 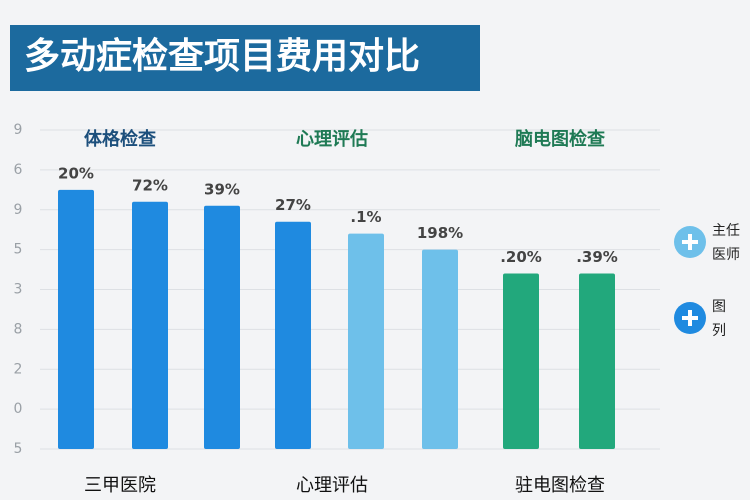 What do you see at coordinates (222, 56) in the screenshot?
I see `chart-title: 多动症检查项目费用对比` at bounding box center [222, 56].